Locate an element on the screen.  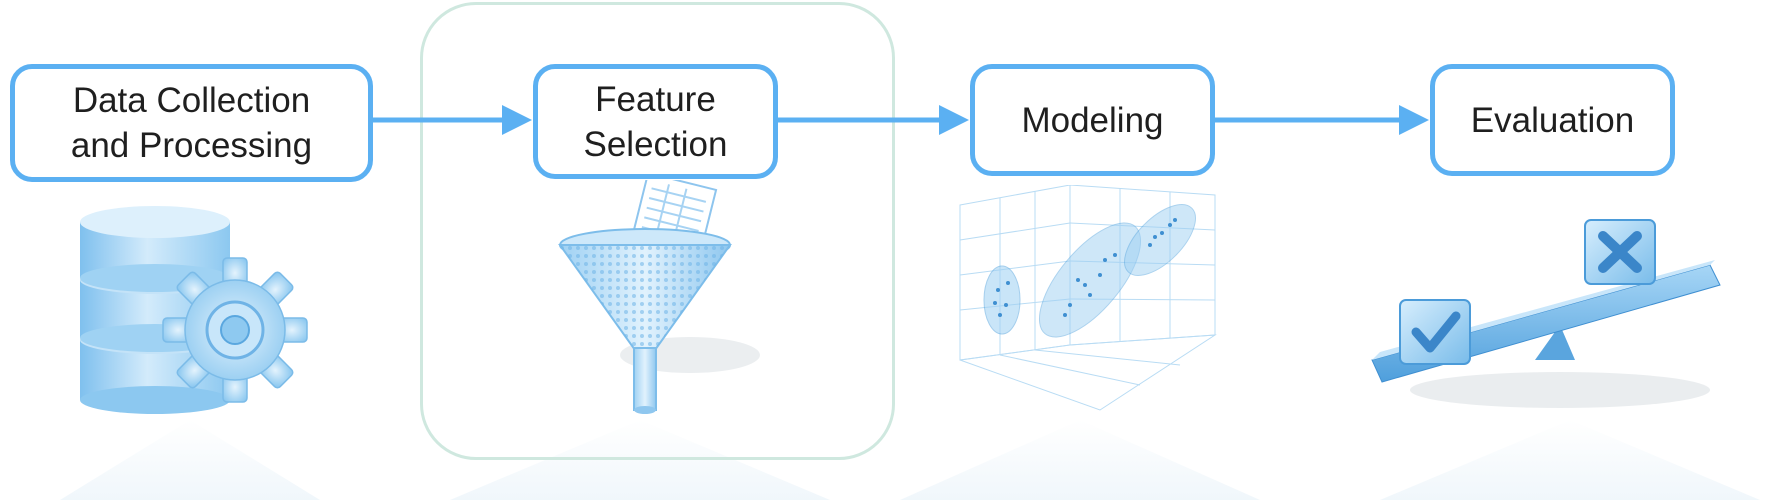
step-feature-selection: Feature Selection is located at coordinates (655, 121).